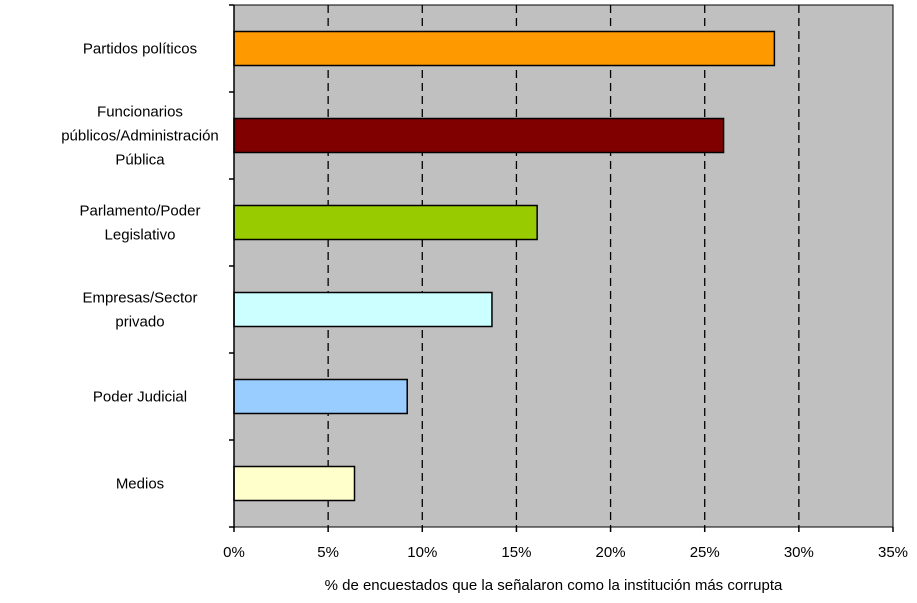  I want to click on x-tick-label: 5%, so click(328, 552).